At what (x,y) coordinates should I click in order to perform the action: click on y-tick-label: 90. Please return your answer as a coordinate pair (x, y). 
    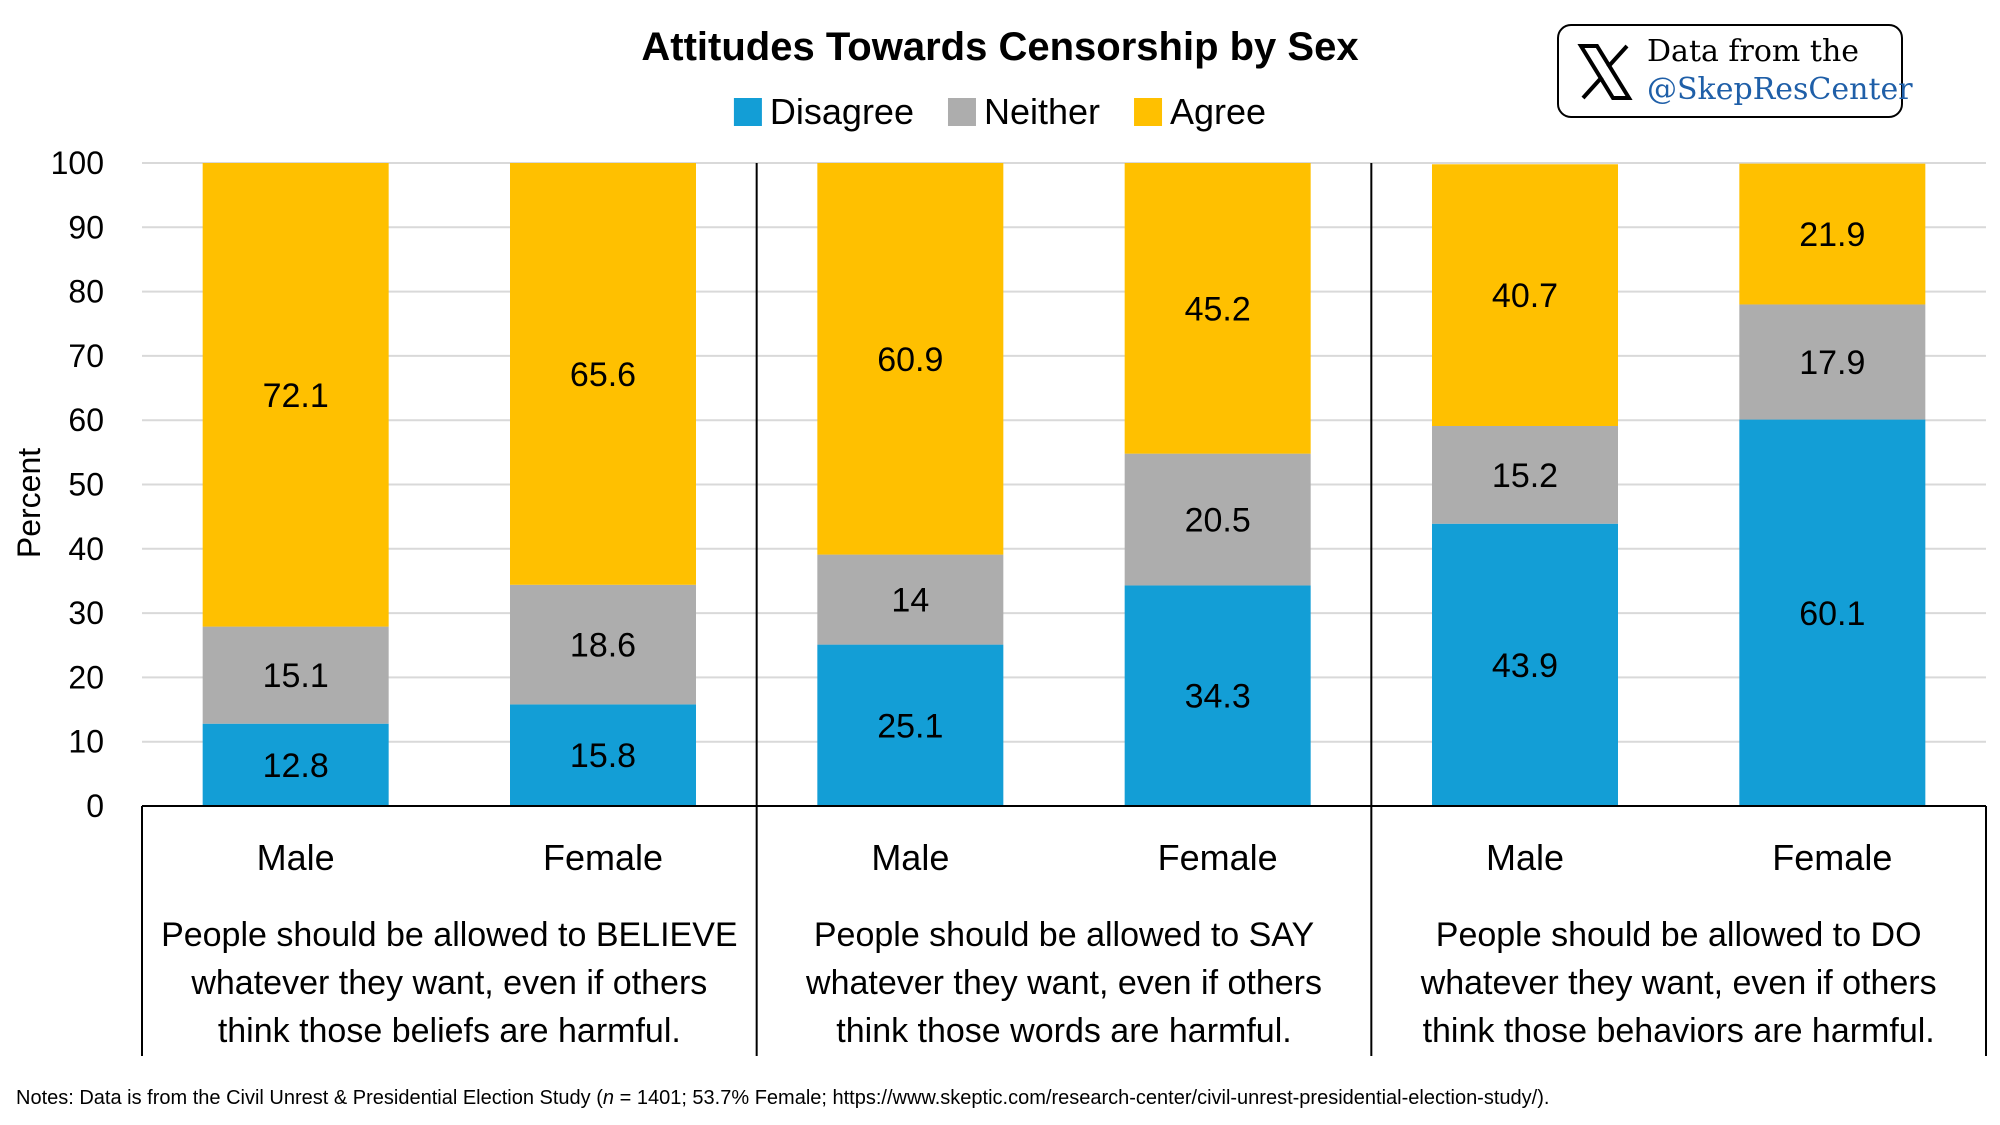
    Looking at the image, I should click on (86, 227).